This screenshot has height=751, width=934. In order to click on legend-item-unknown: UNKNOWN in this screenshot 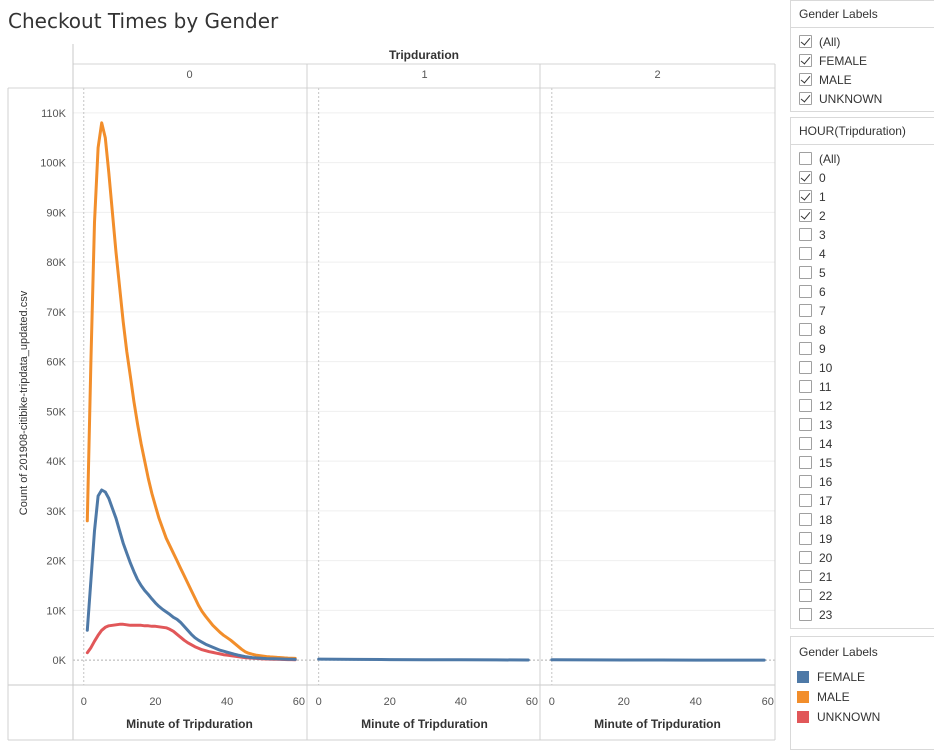, I will do `click(862, 717)`.